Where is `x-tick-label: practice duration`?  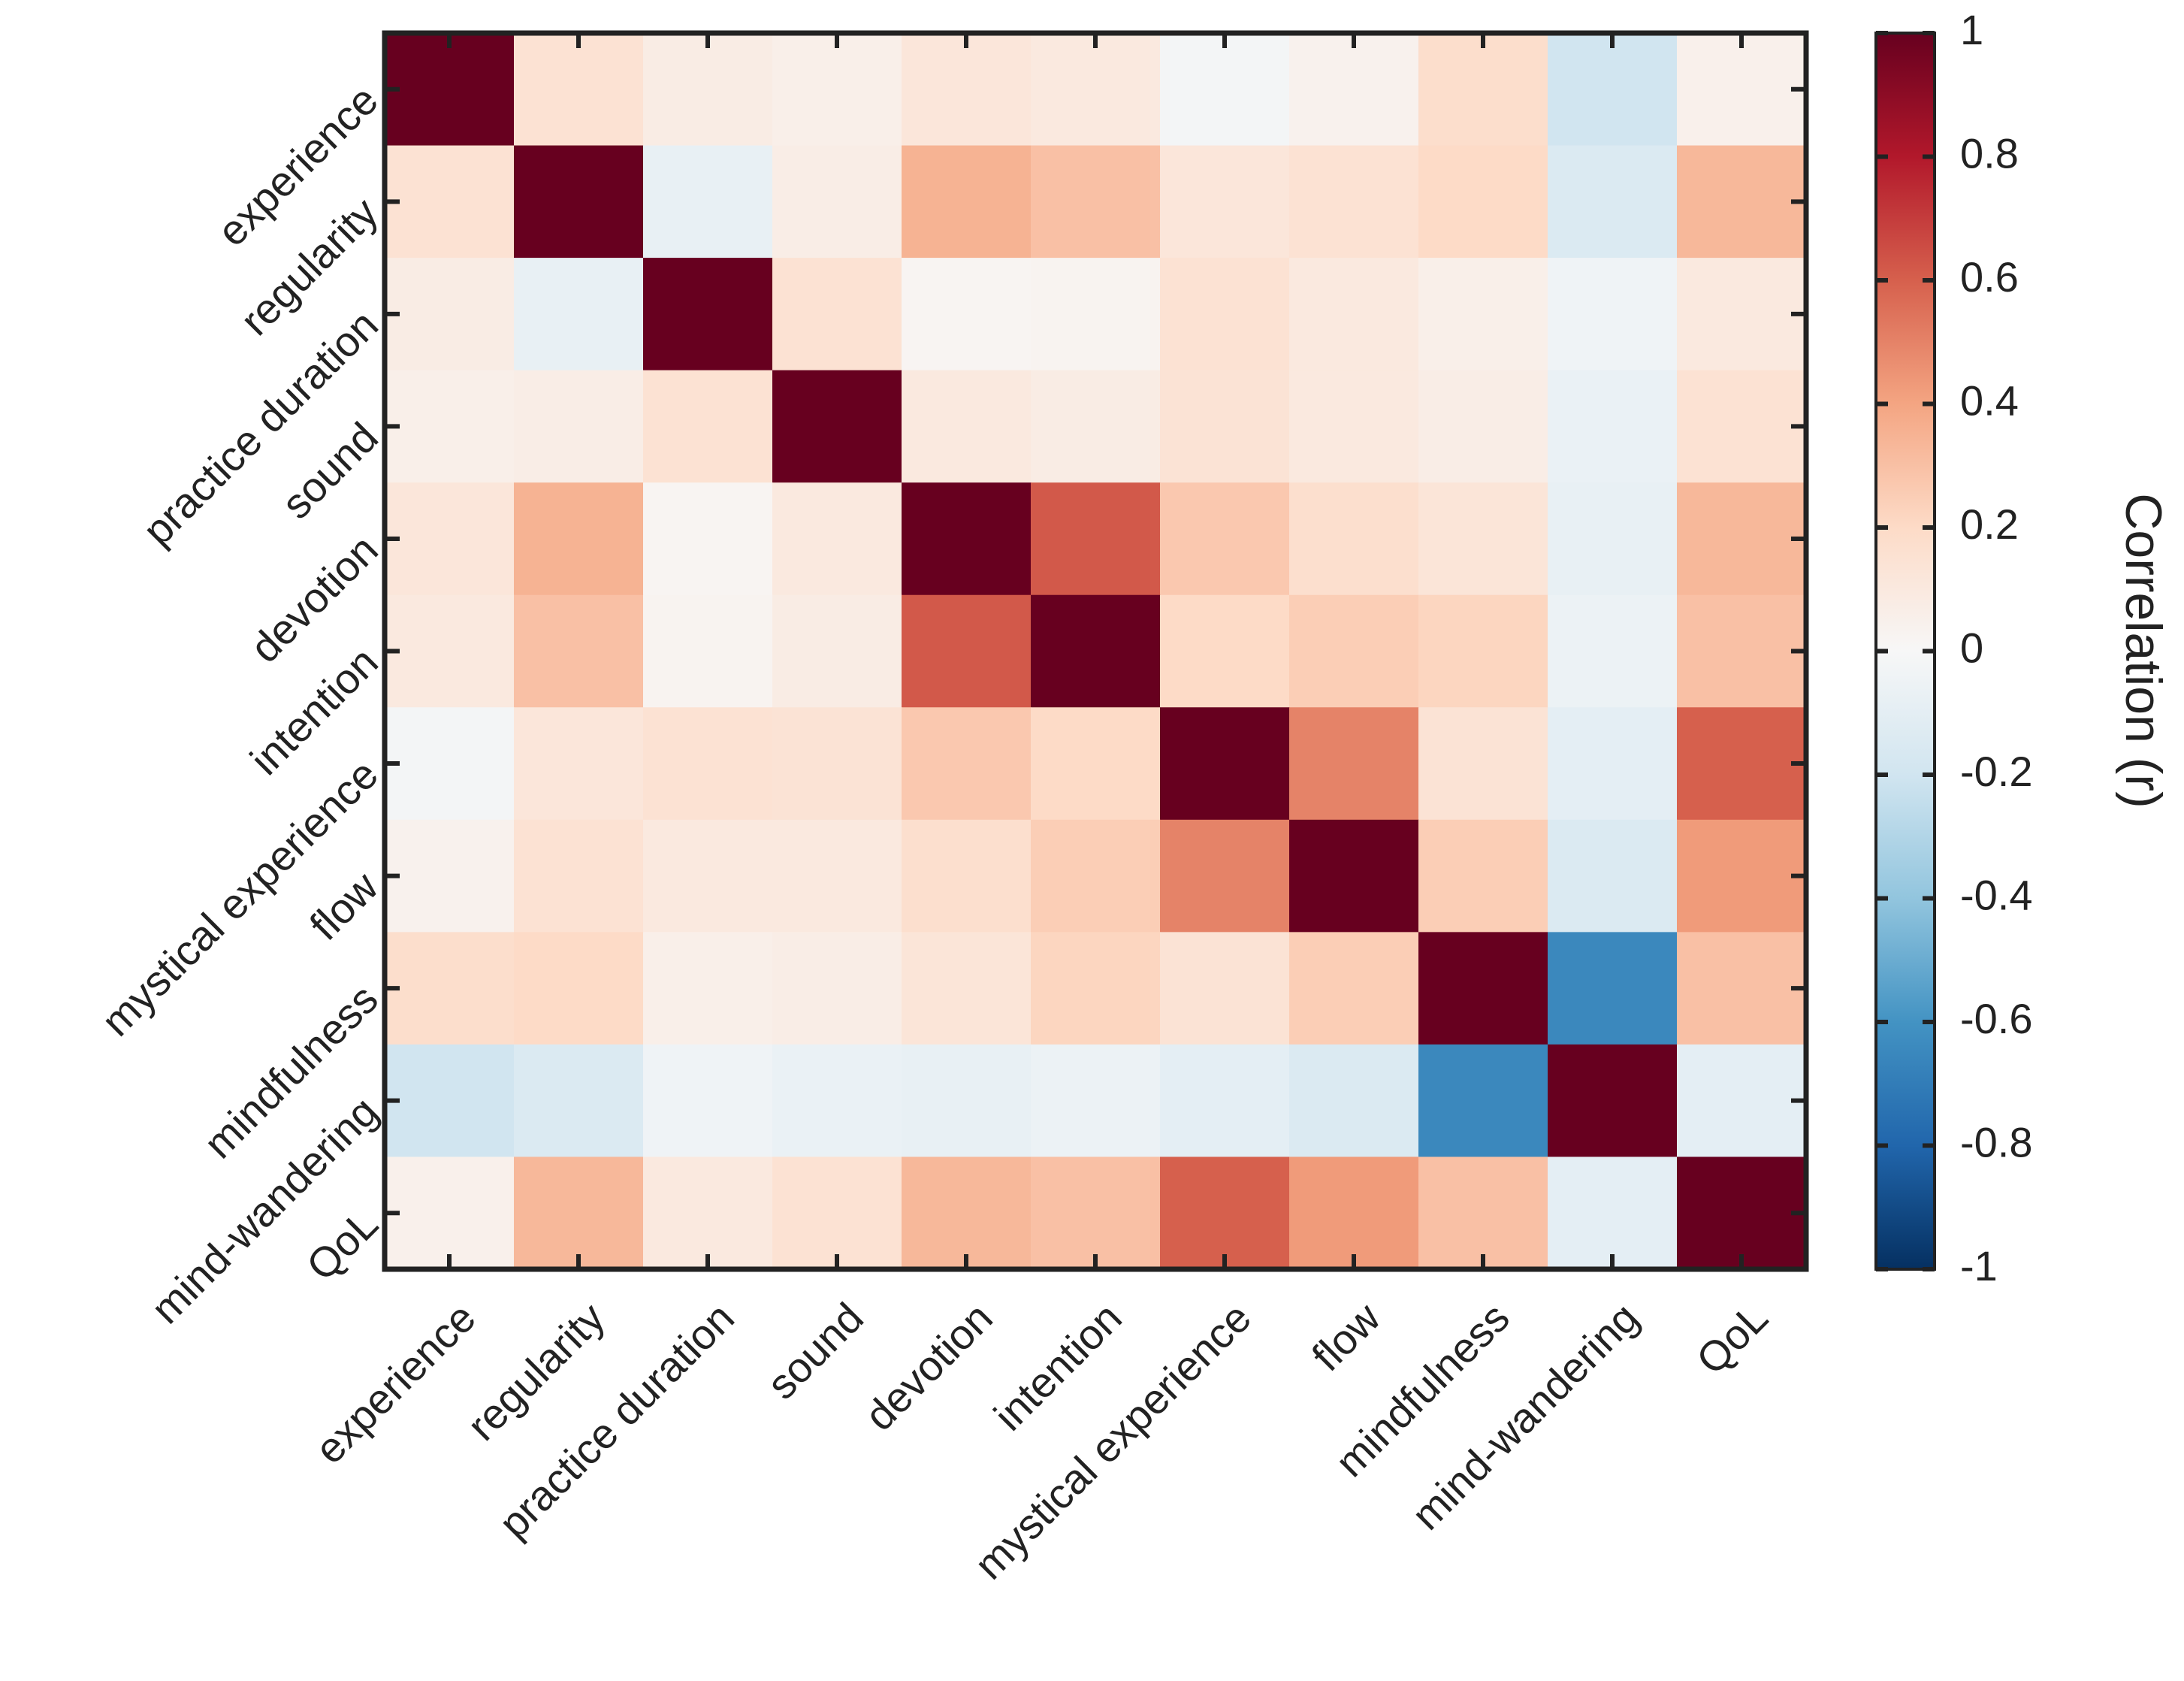 x-tick-label: practice duration is located at coordinates (616, 1419).